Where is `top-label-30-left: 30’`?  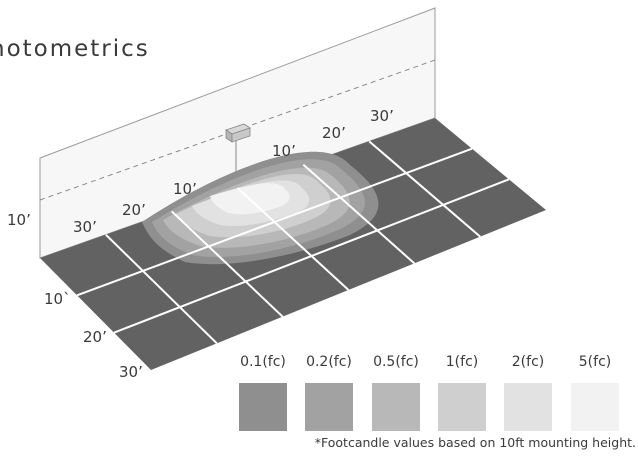
top-label-30-left: 30’ is located at coordinates (85, 227).